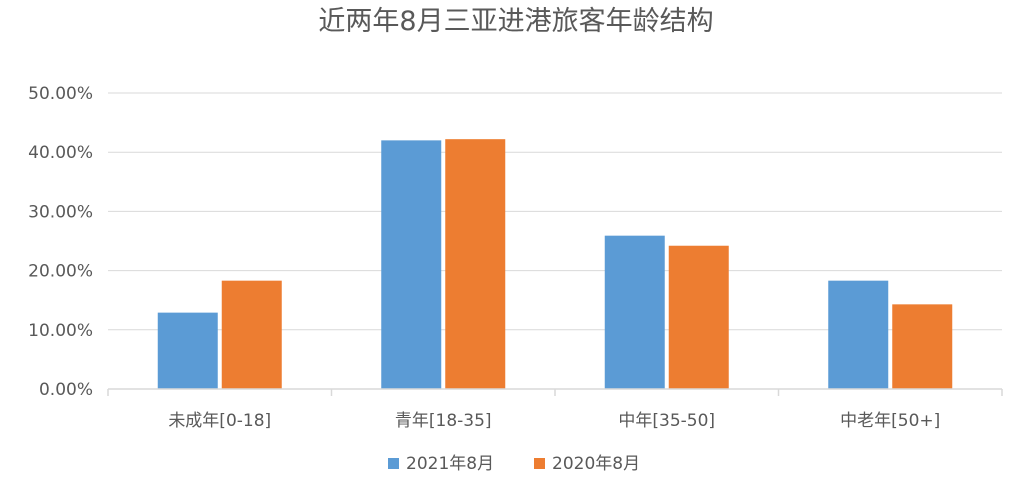 The image size is (1032, 497). What do you see at coordinates (219, 421) in the screenshot?
I see `x-tick-label: 未成年[0-18]` at bounding box center [219, 421].